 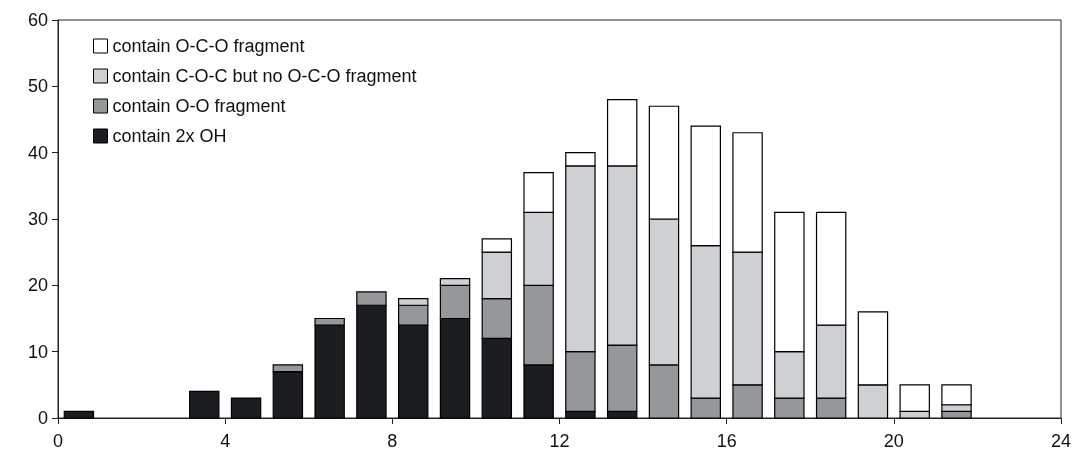 I want to click on x-tick-label: 12, so click(x=559, y=441).